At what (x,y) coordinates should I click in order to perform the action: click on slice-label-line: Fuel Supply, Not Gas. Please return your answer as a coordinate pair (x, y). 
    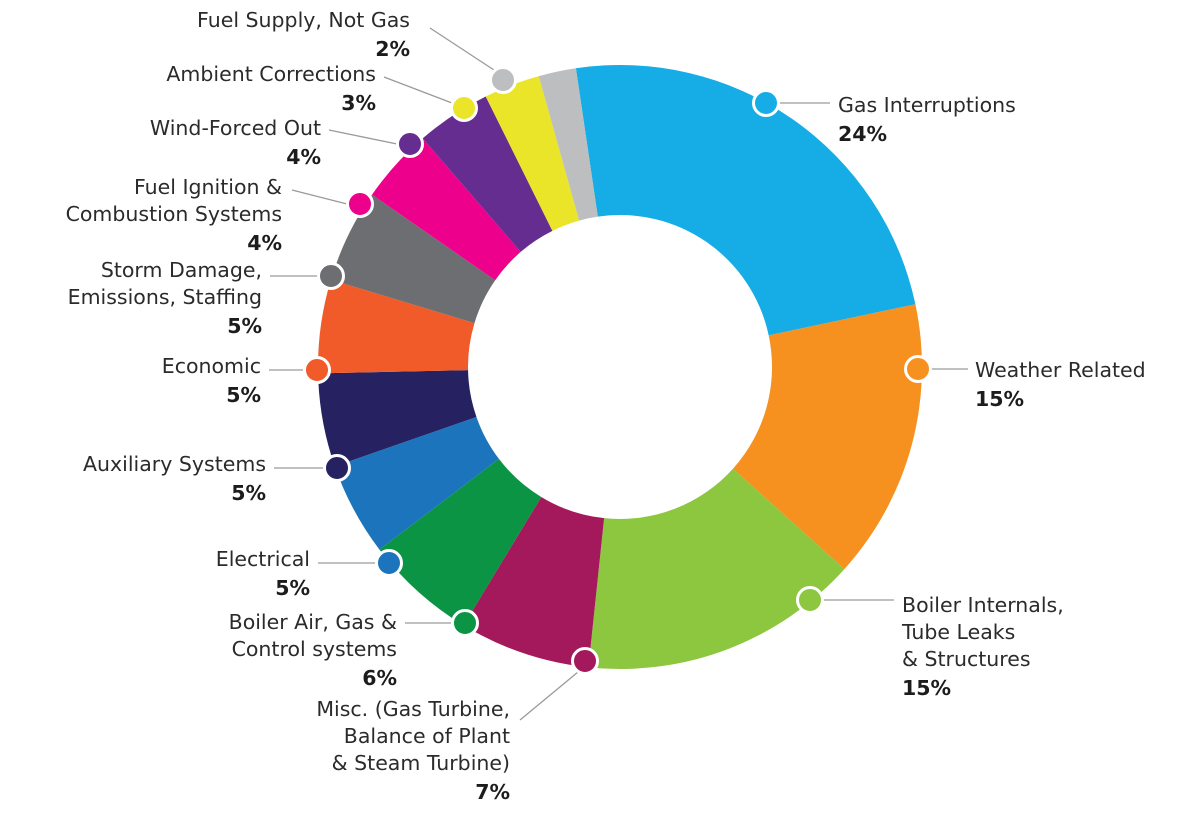
    Looking at the image, I should click on (303, 20).